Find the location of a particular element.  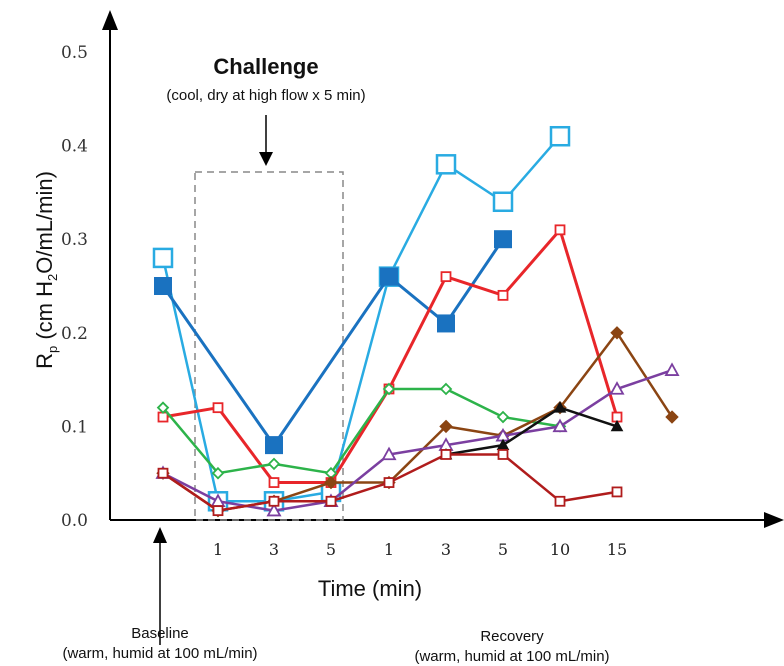

baseline-arrow-icon is located at coordinates (160, 535).